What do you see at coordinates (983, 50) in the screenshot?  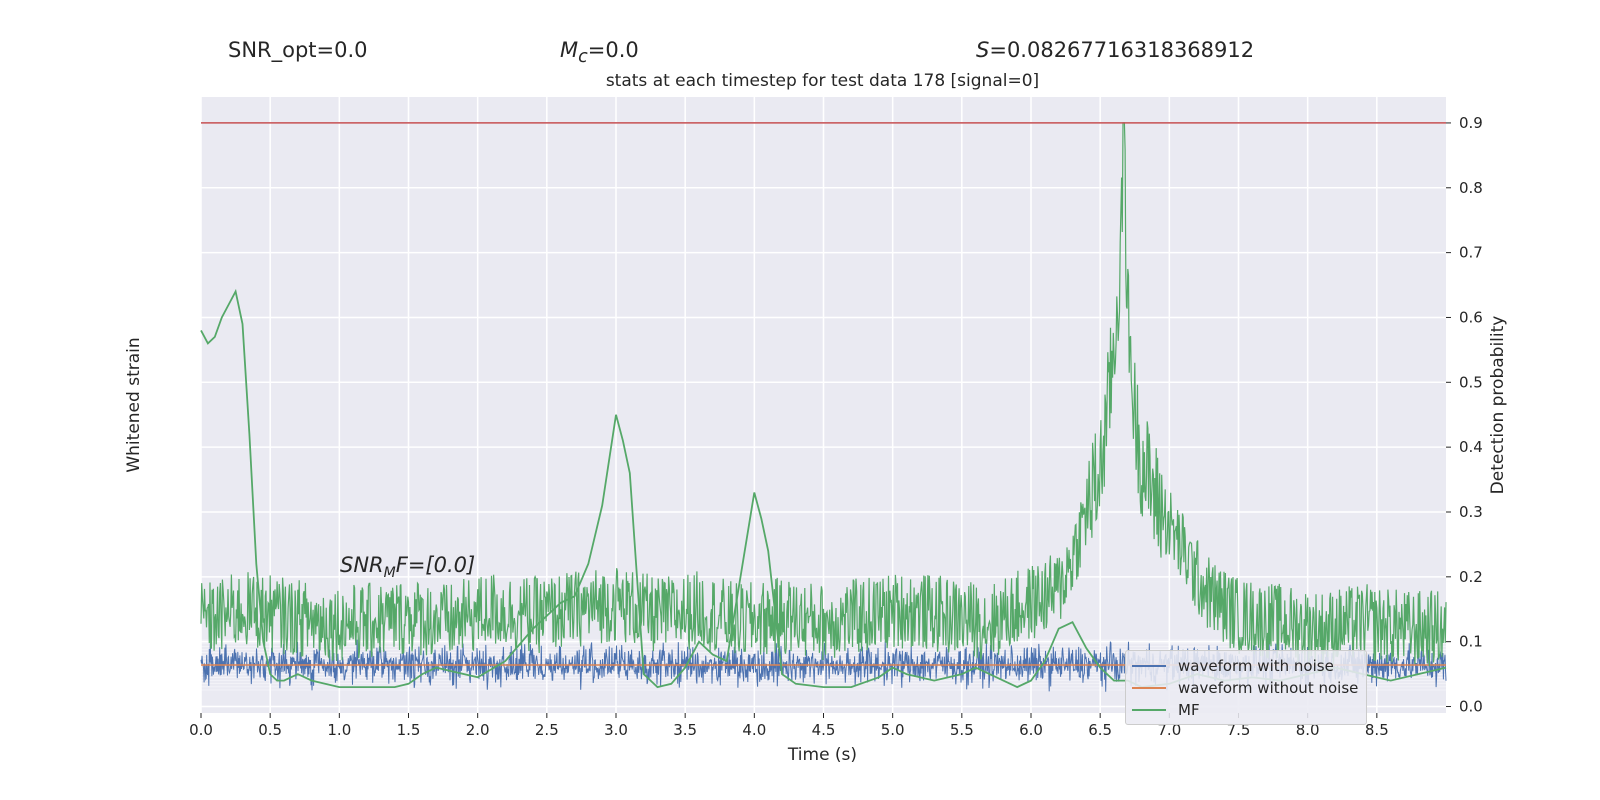 I see `s-symbol: S` at bounding box center [983, 50].